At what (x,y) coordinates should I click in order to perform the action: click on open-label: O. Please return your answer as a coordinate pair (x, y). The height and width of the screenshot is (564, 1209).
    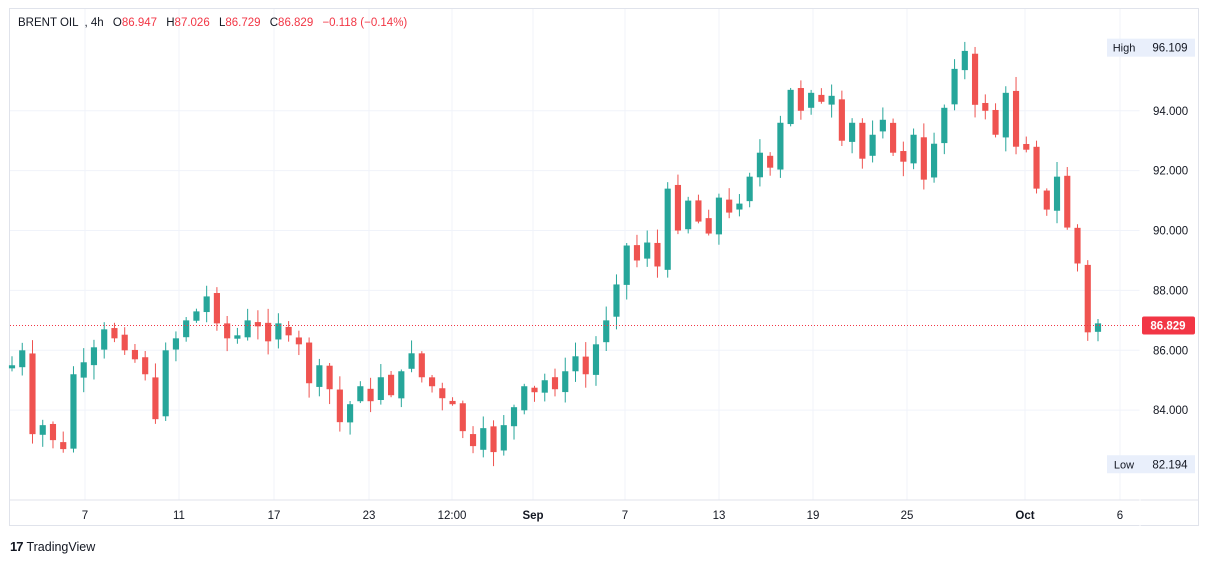
    Looking at the image, I should click on (117, 23).